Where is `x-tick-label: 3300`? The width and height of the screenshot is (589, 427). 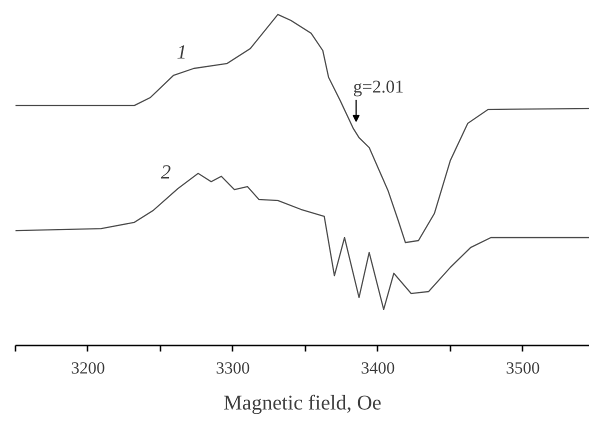 x-tick-label: 3300 is located at coordinates (233, 368).